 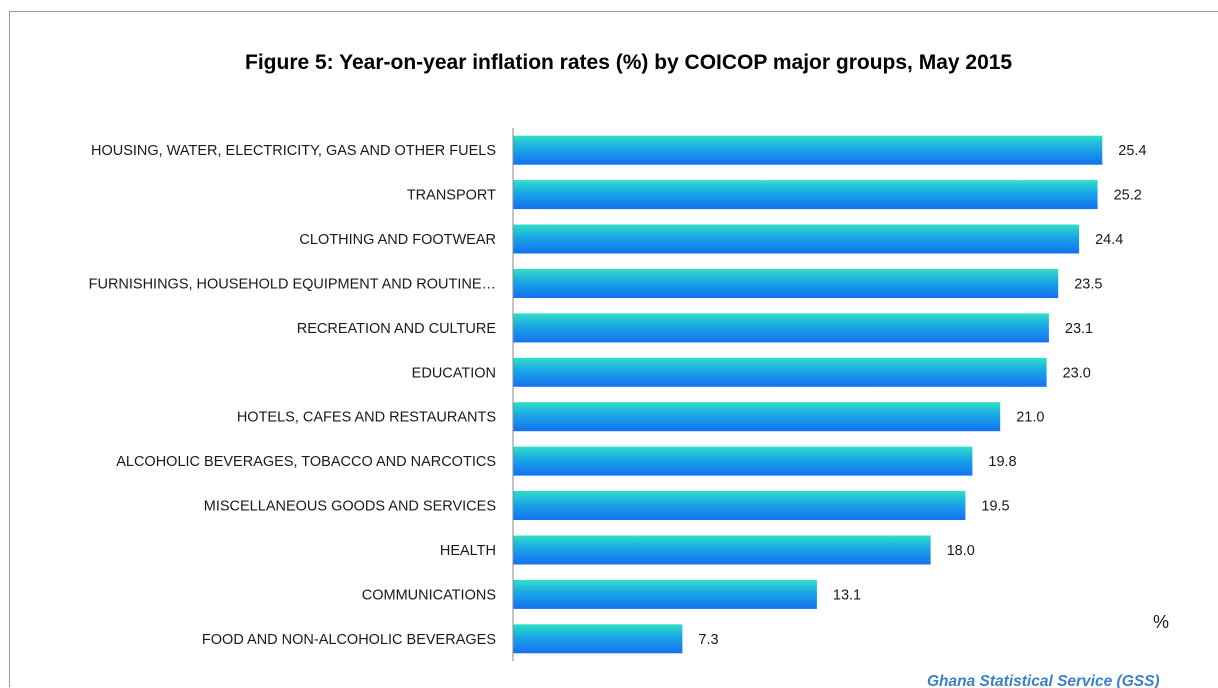 What do you see at coordinates (847, 595) in the screenshot?
I see `data-label: 13.1` at bounding box center [847, 595].